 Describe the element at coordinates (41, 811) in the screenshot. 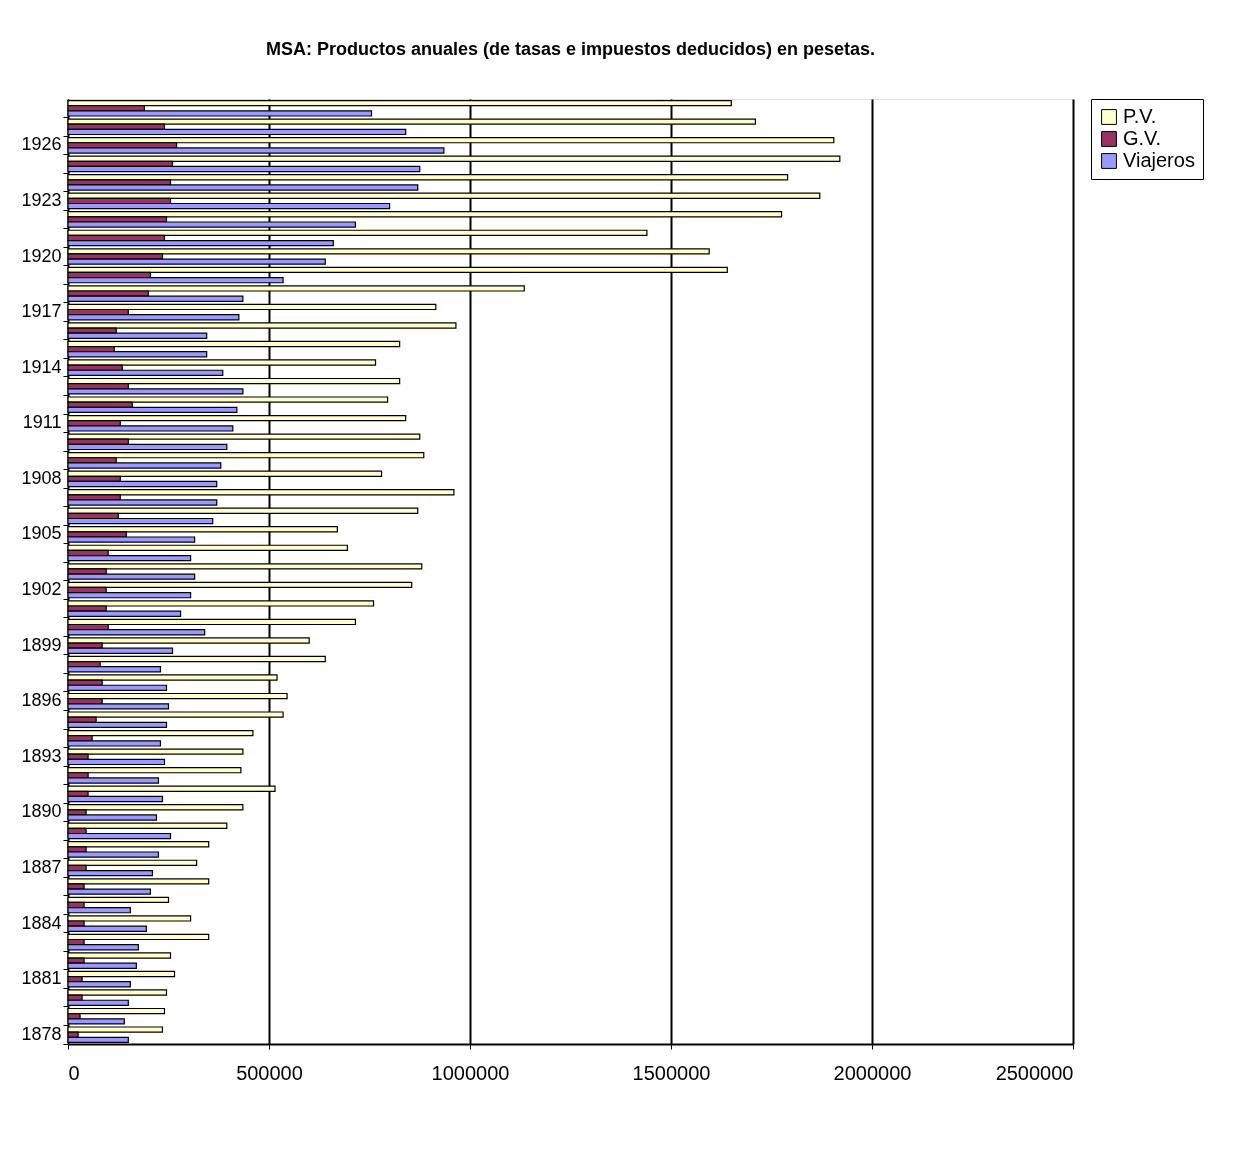

I see `y-tick-label: 1890` at that location.